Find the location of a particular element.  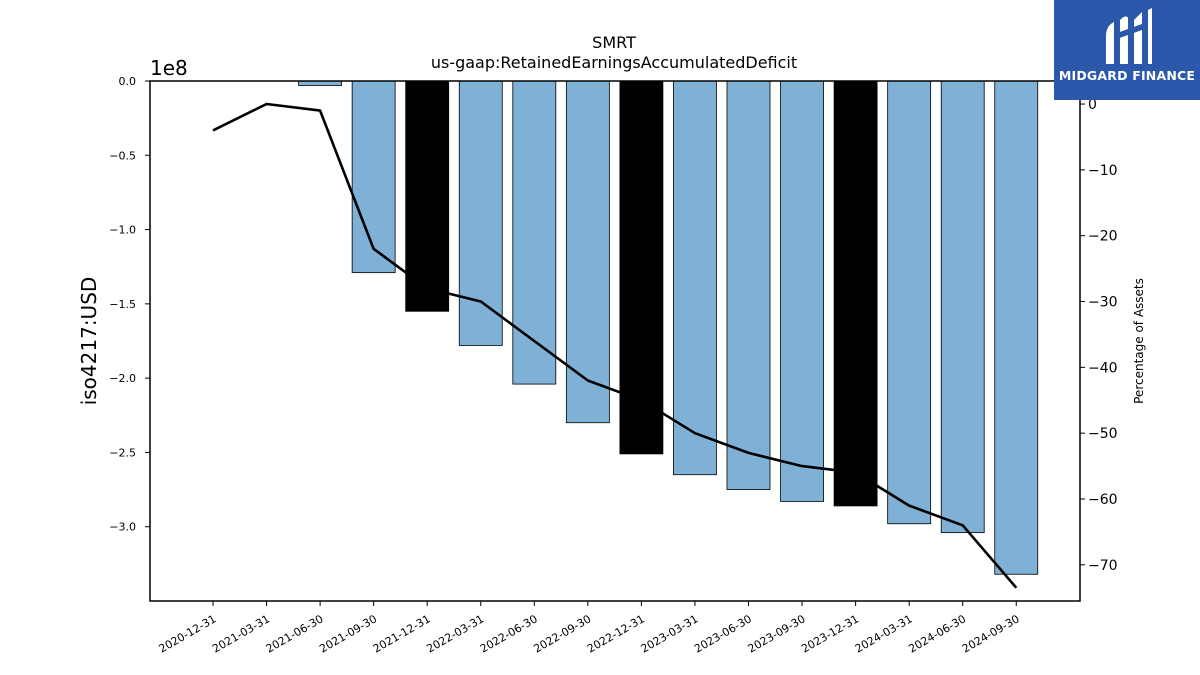

x-tick-label: 2022-03-31 is located at coordinates (455, 633).